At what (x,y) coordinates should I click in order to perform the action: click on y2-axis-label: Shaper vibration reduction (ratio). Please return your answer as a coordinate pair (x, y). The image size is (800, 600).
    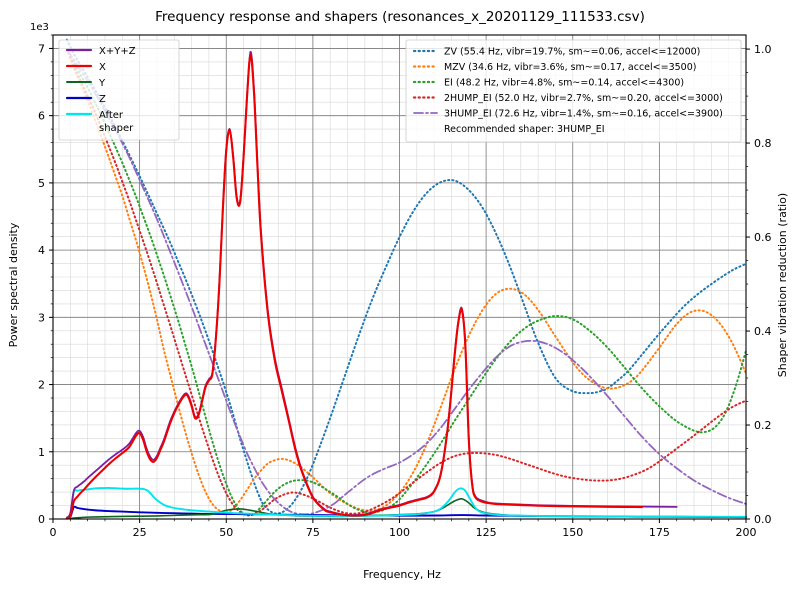
    Looking at the image, I should click on (782, 285).